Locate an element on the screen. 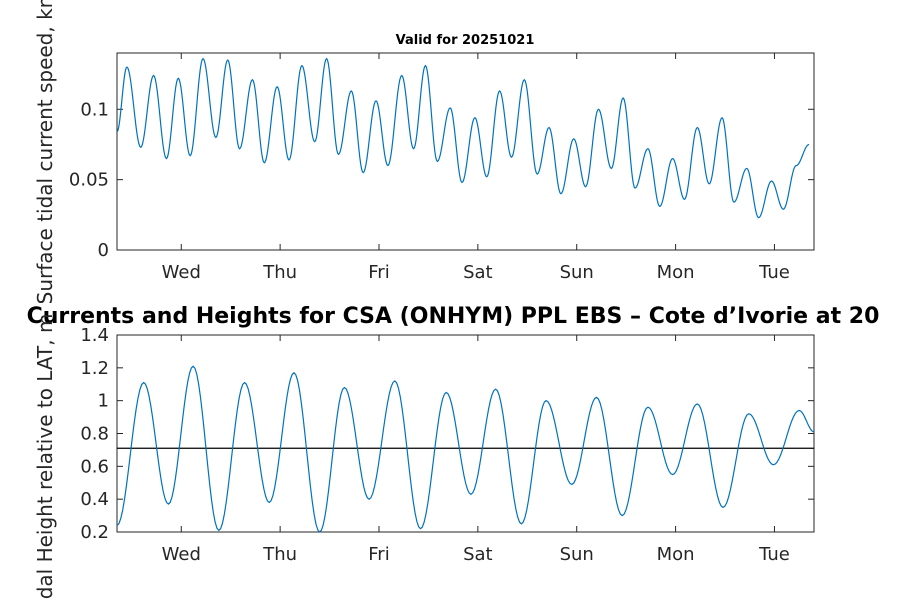  tidal-height-y-tick-label: 0.6 is located at coordinates (94, 466).